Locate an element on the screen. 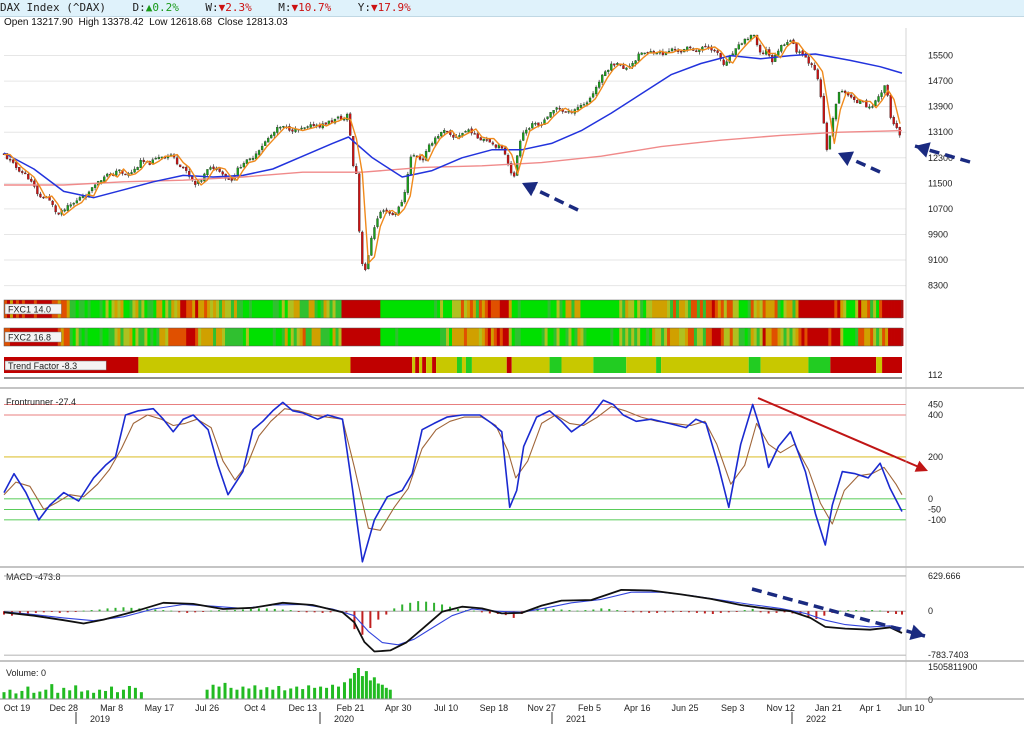  frontrunner-title: Frontrunner -27.4 is located at coordinates (41, 402).